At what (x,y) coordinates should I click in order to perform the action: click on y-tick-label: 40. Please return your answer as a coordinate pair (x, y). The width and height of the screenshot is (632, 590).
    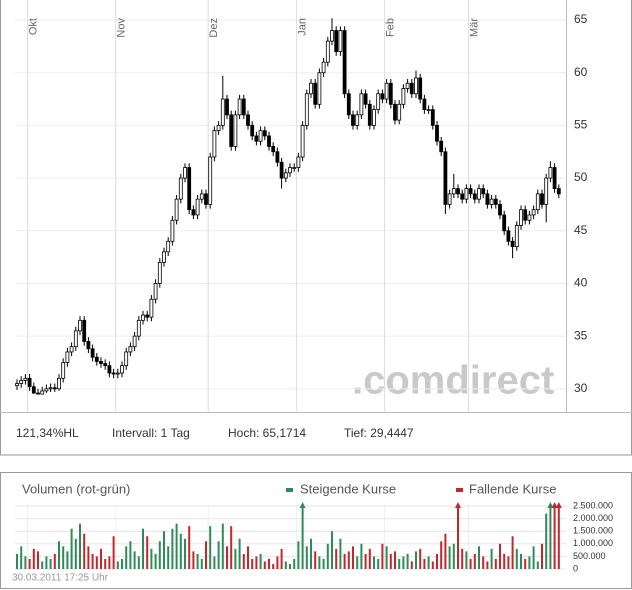
    Looking at the image, I should click on (581, 283).